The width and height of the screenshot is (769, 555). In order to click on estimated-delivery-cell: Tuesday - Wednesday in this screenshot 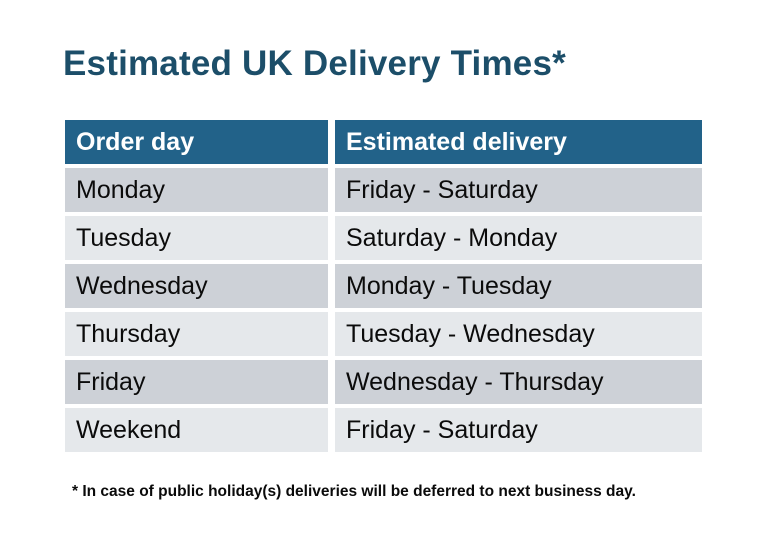, I will do `click(518, 334)`.